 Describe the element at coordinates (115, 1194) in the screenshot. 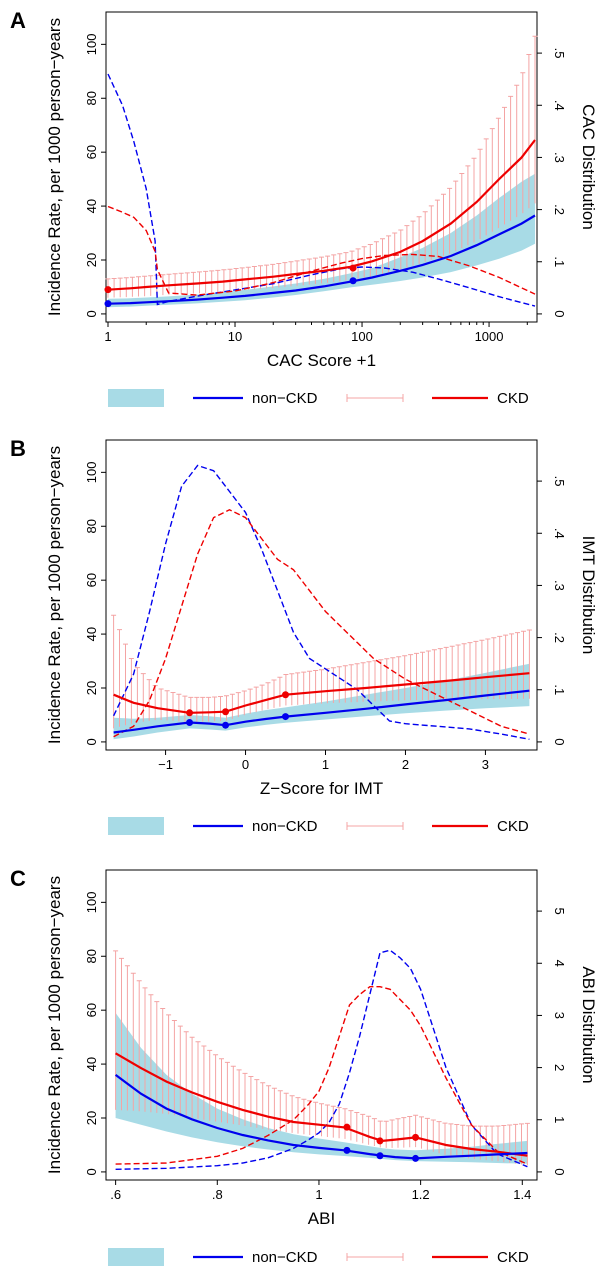

I see `x-tick-label: .6` at that location.